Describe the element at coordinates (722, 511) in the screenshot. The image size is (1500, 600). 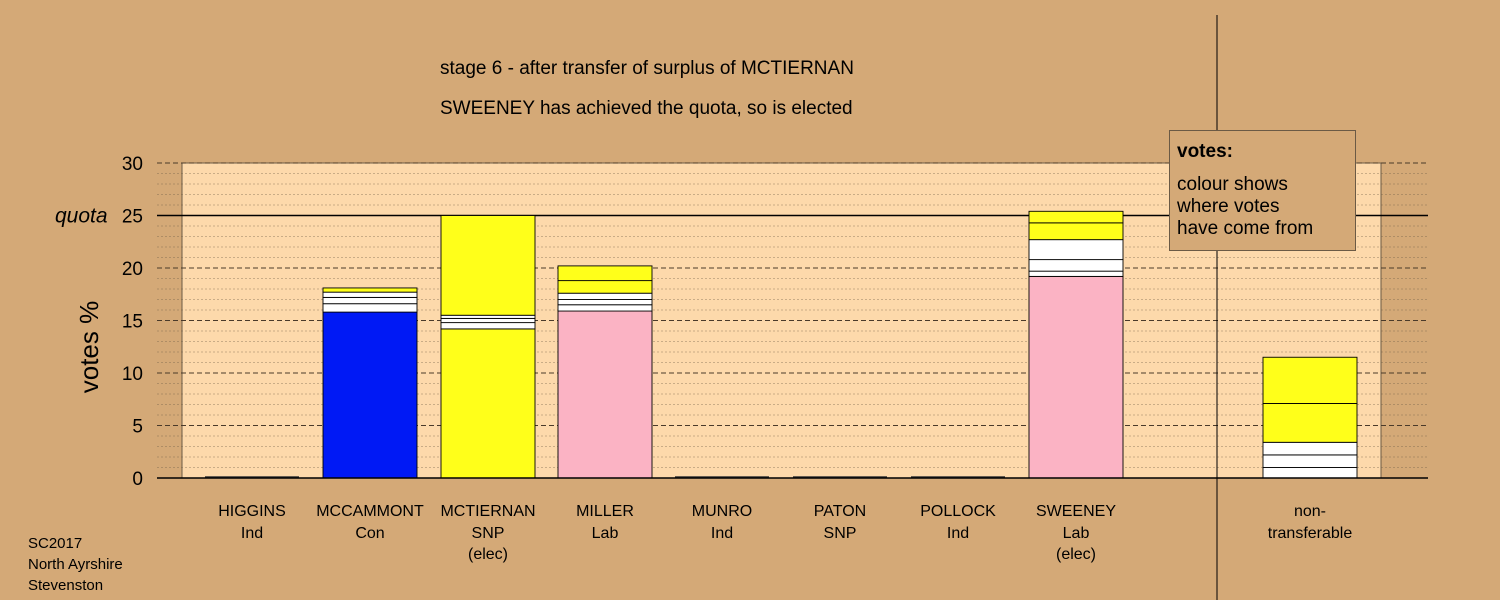
I see `candidate-name-label: MUNRO` at that location.